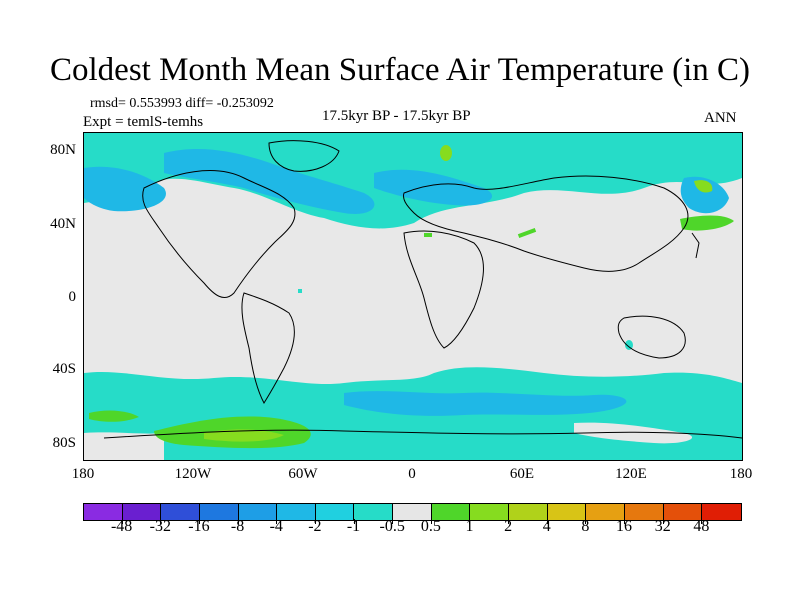  What do you see at coordinates (64, 443) in the screenshot?
I see `lat-label-80s: 80S` at bounding box center [64, 443].